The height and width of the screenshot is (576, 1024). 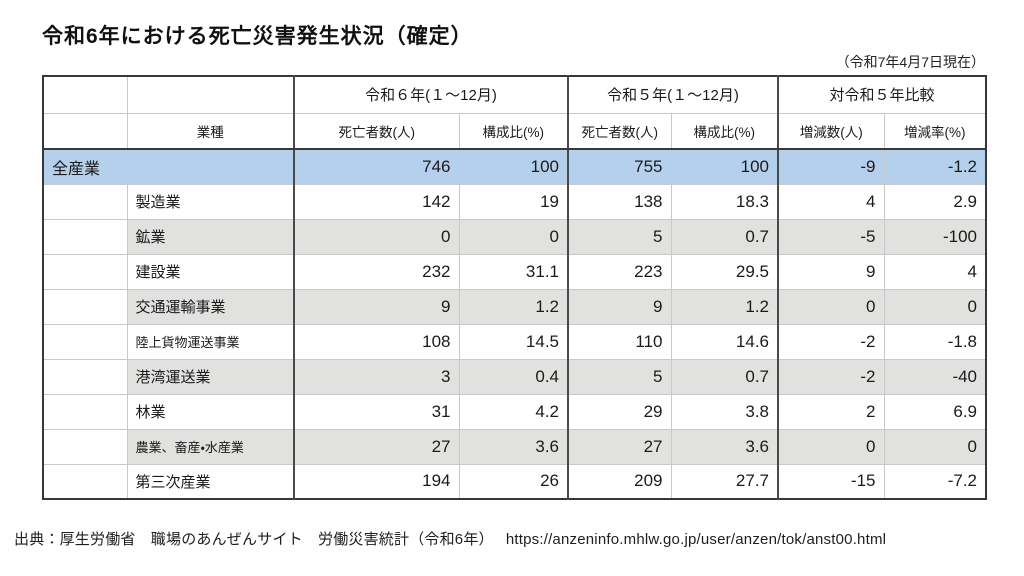 What do you see at coordinates (935, 341) in the screenshot?
I see `value-cell: -1.8` at bounding box center [935, 341].